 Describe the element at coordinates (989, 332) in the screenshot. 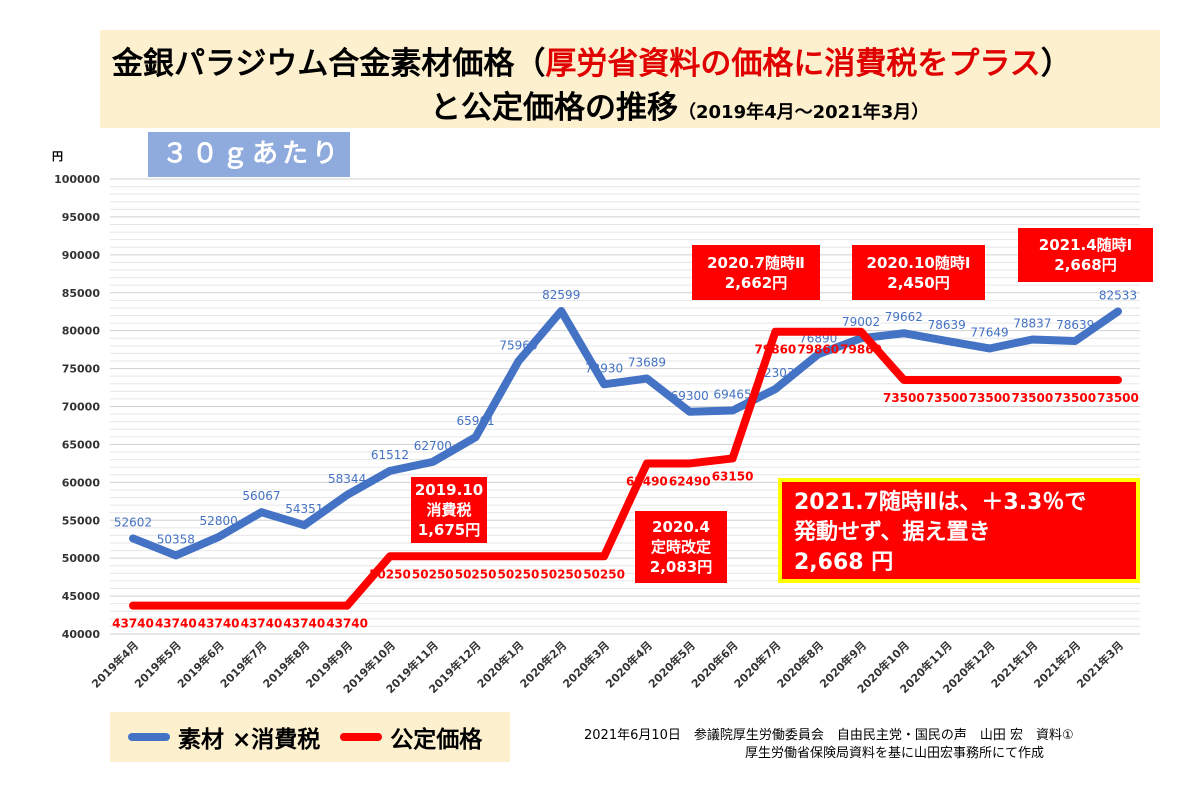

I see `data-label: 77649` at that location.